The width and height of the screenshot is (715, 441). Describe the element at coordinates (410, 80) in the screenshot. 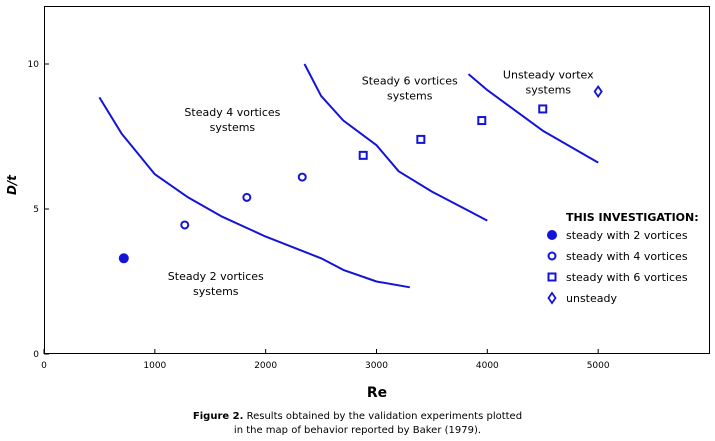

I see `region-label-line: Steady 6 vortices` at that location.